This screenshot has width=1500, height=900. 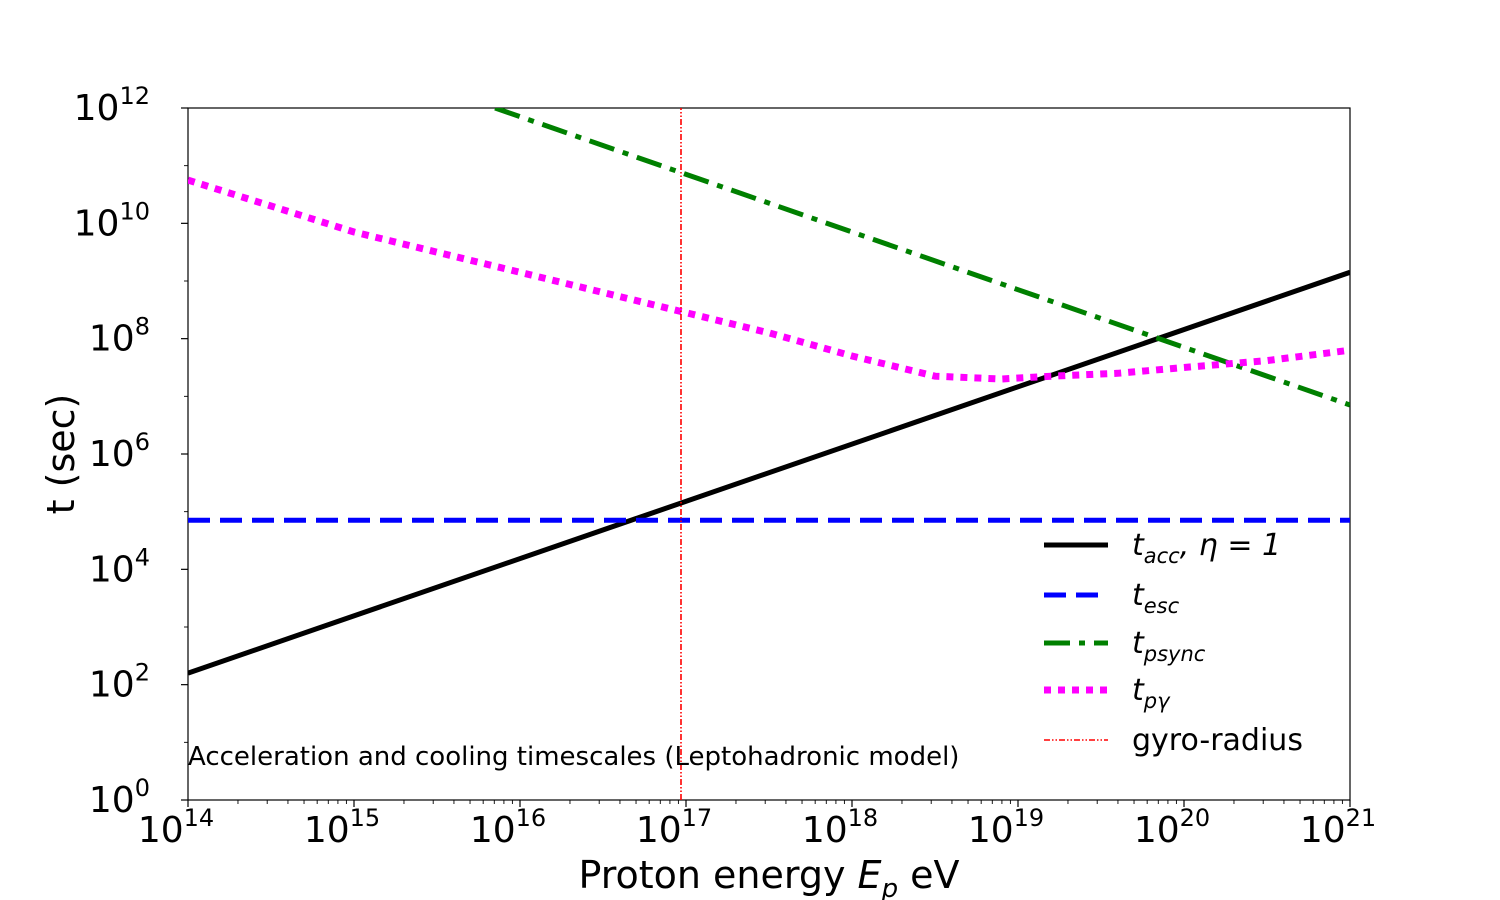 I want to click on x-tick-label: 1016, so click(x=508, y=827).